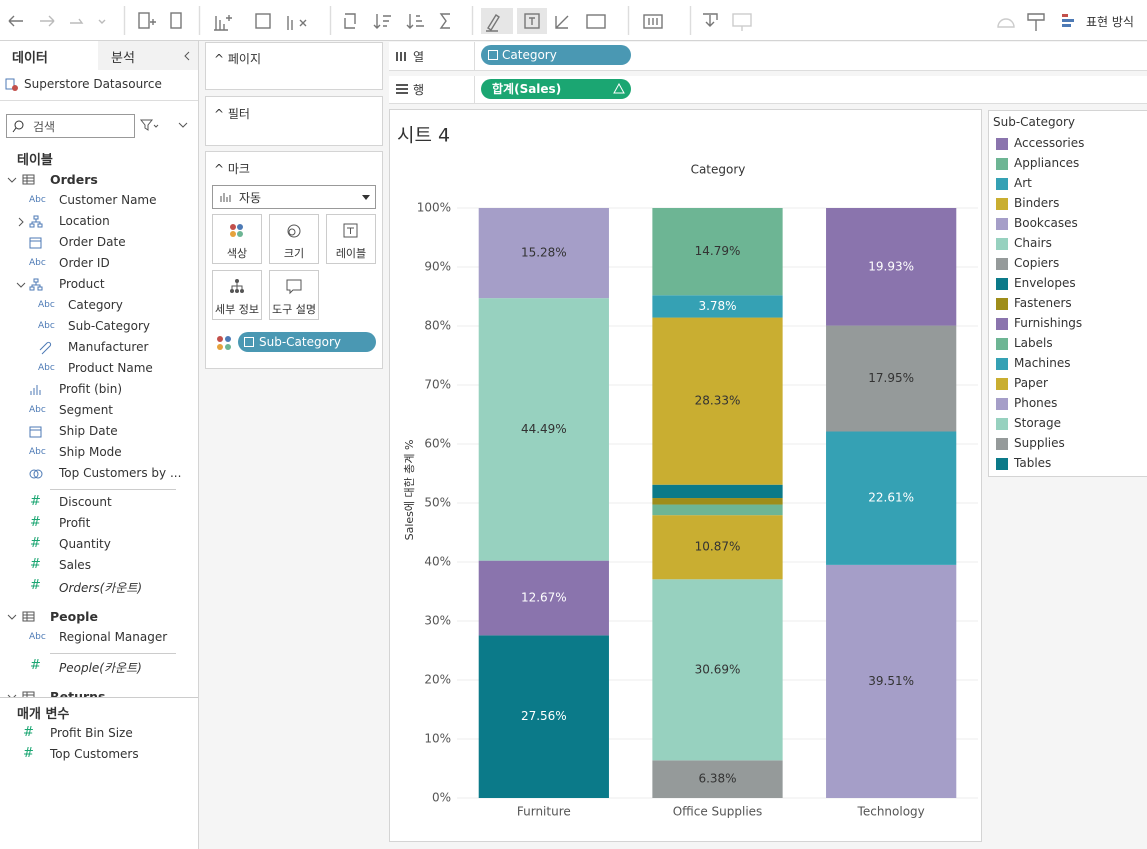 Image resolution: width=1147 pixels, height=849 pixels. I want to click on field: Quantity, so click(85, 544).